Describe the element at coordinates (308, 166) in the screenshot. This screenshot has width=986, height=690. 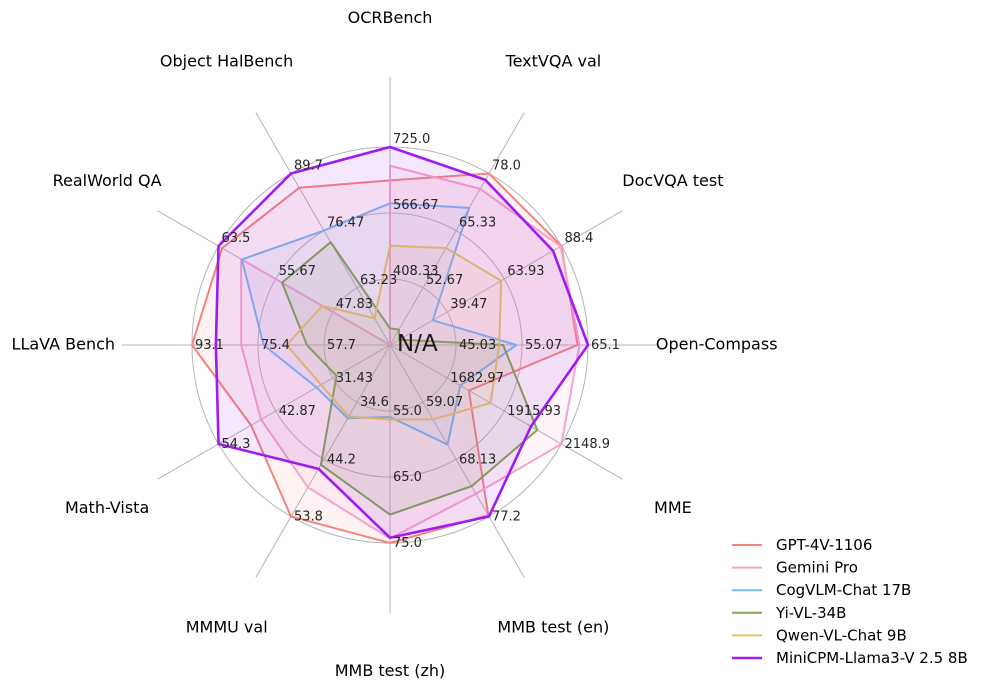
I see `tick-label-object-halbench-3: 89.7` at that location.